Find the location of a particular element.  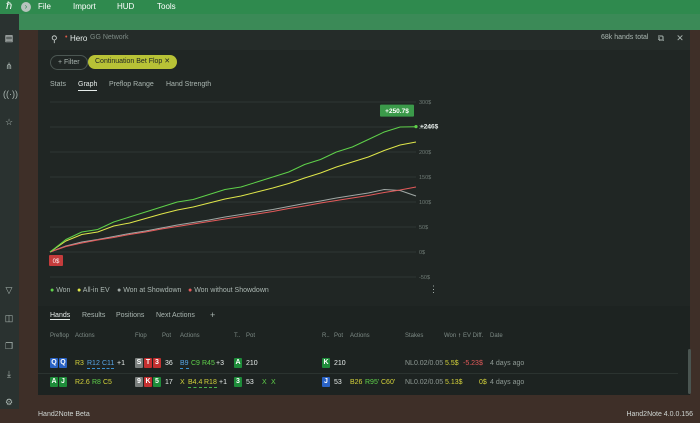

status-bar: Hand2Note Beta Hand2Note 4.0.0.156 is located at coordinates (359, 416).